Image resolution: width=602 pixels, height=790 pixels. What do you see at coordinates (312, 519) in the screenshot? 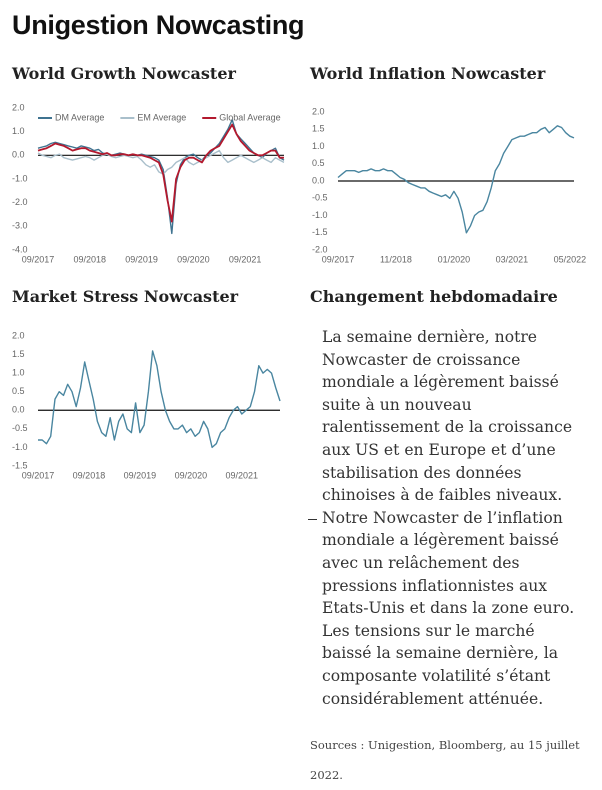
I see `dash` at bounding box center [312, 519].